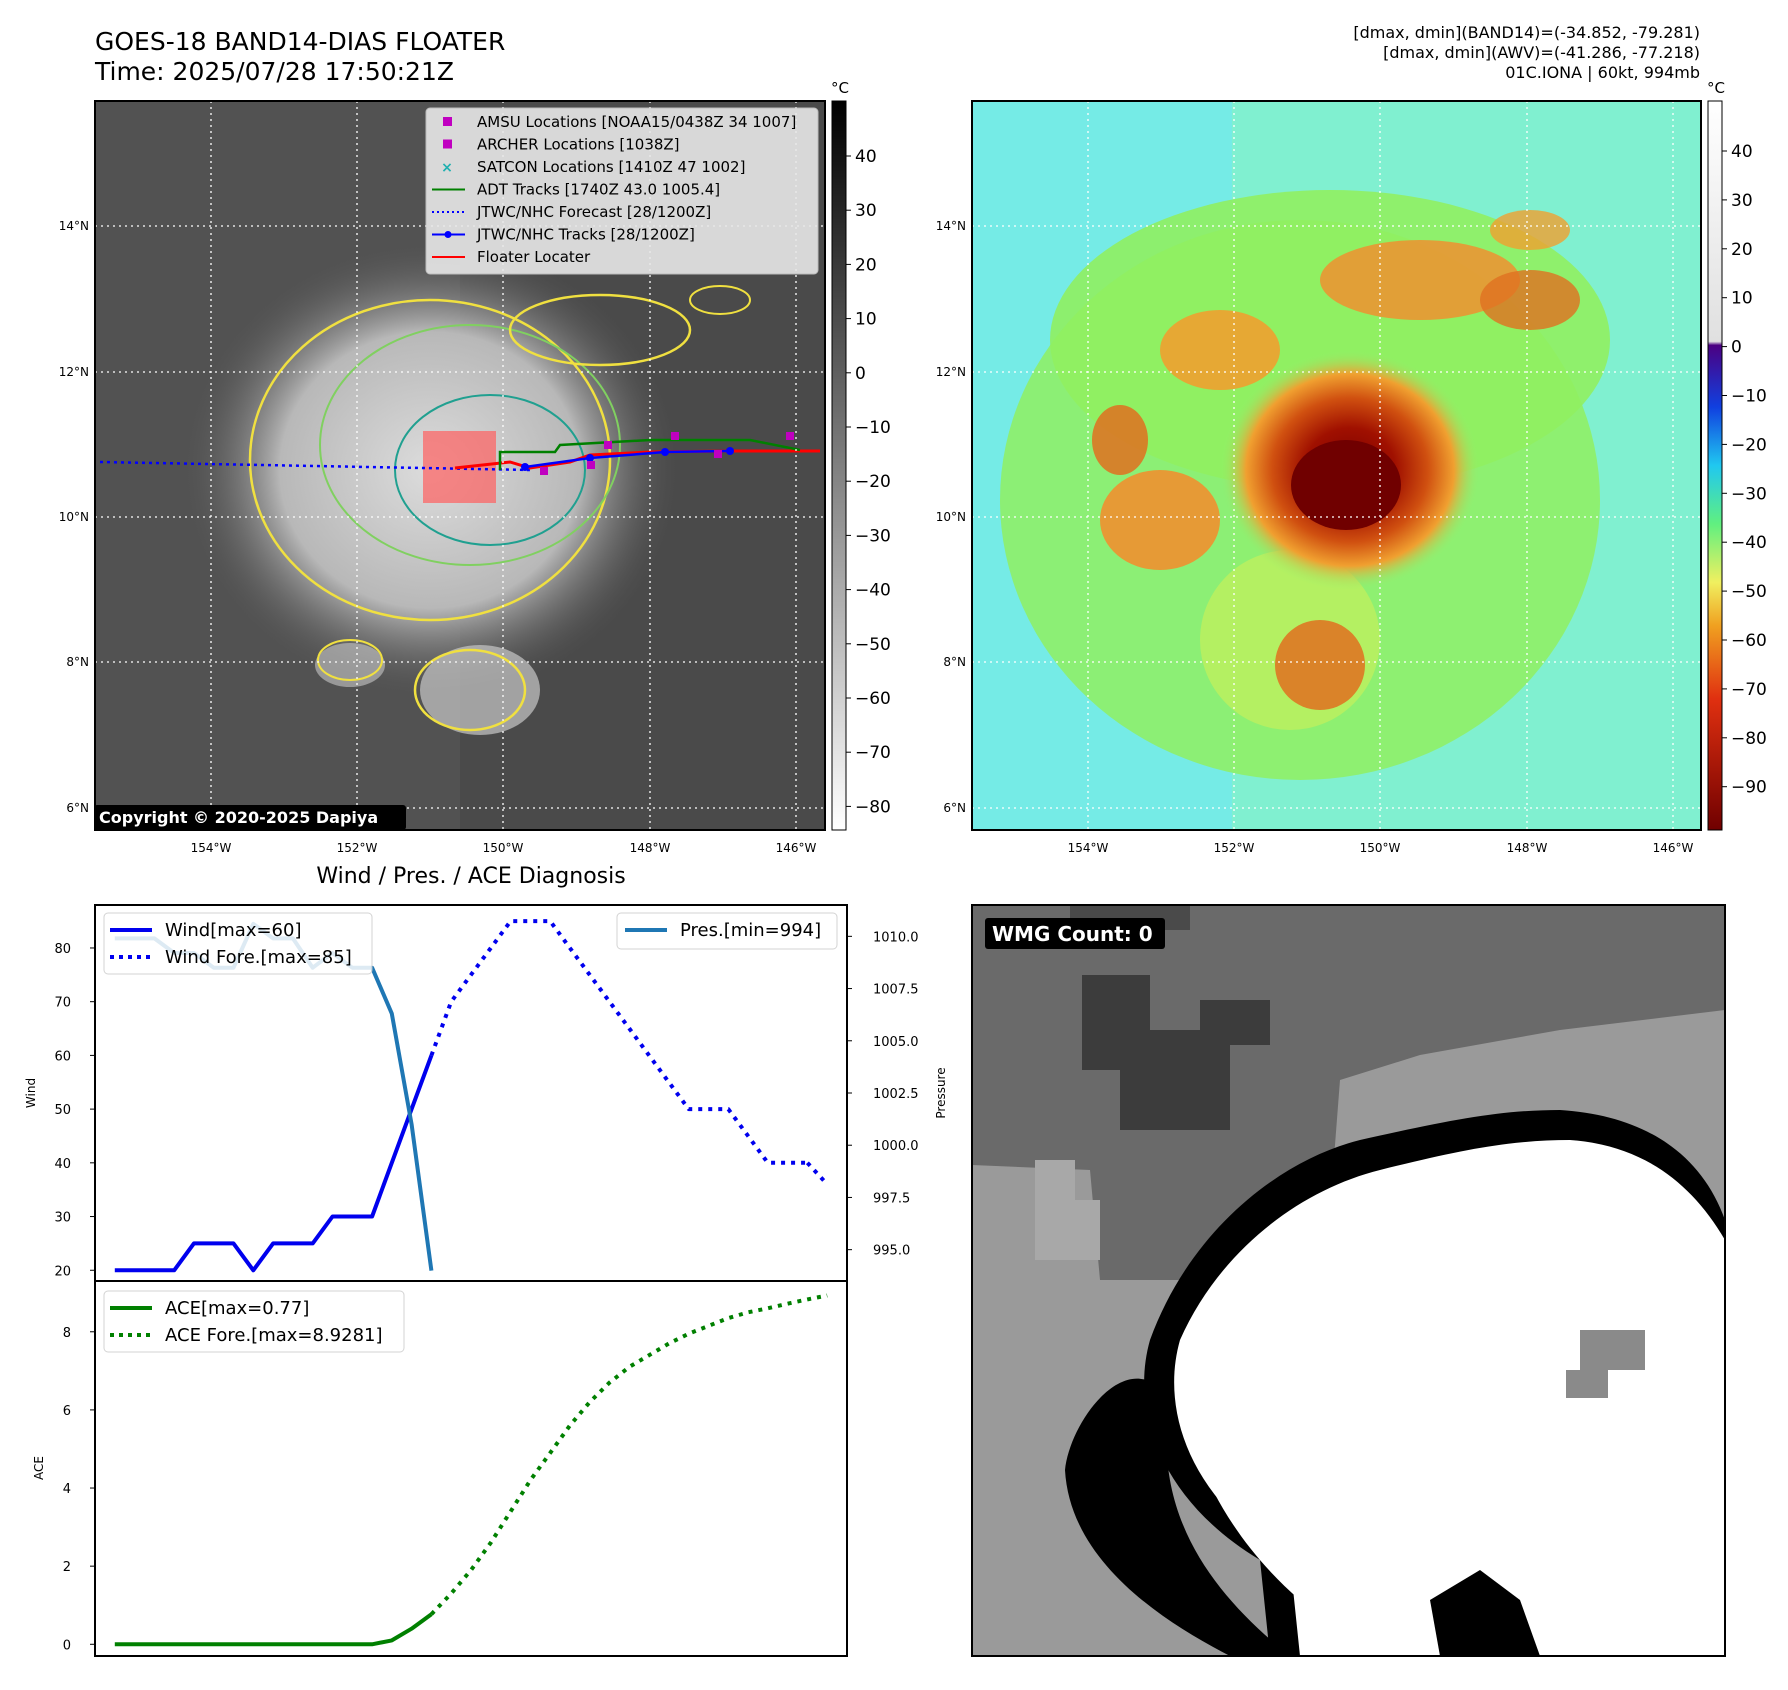 The image size is (1788, 1690). What do you see at coordinates (873, 536) in the screenshot?
I see `ir-cb-label-7: −30` at bounding box center [873, 536].